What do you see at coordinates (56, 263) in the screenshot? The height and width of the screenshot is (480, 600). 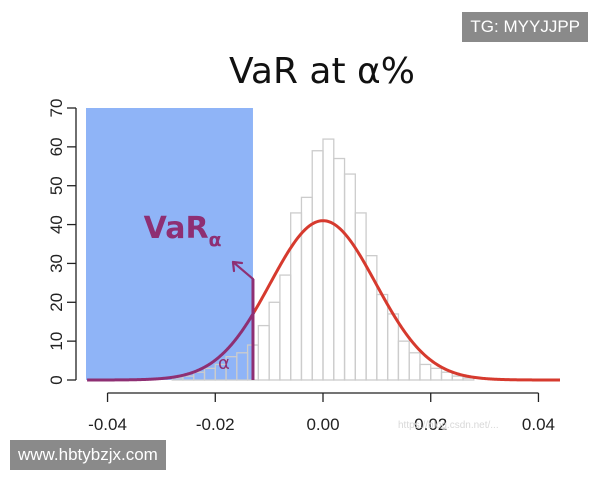 I see `y-tick-label: 30` at bounding box center [56, 263].